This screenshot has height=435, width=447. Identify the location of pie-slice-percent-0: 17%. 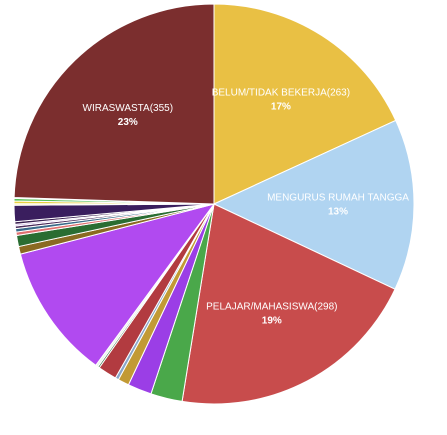
(281, 107).